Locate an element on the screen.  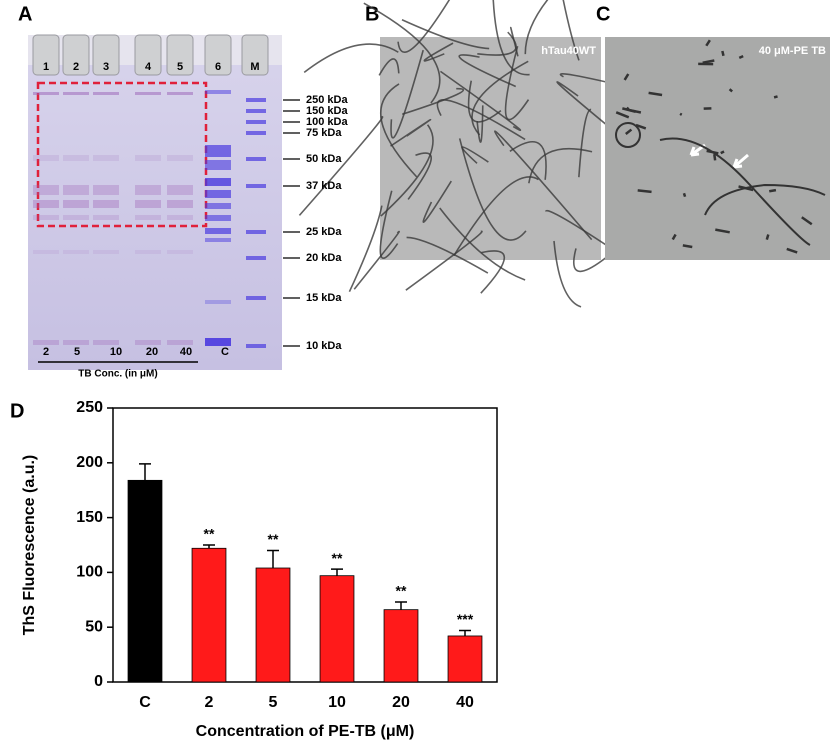
panel-letter: C is located at coordinates (603, 14).